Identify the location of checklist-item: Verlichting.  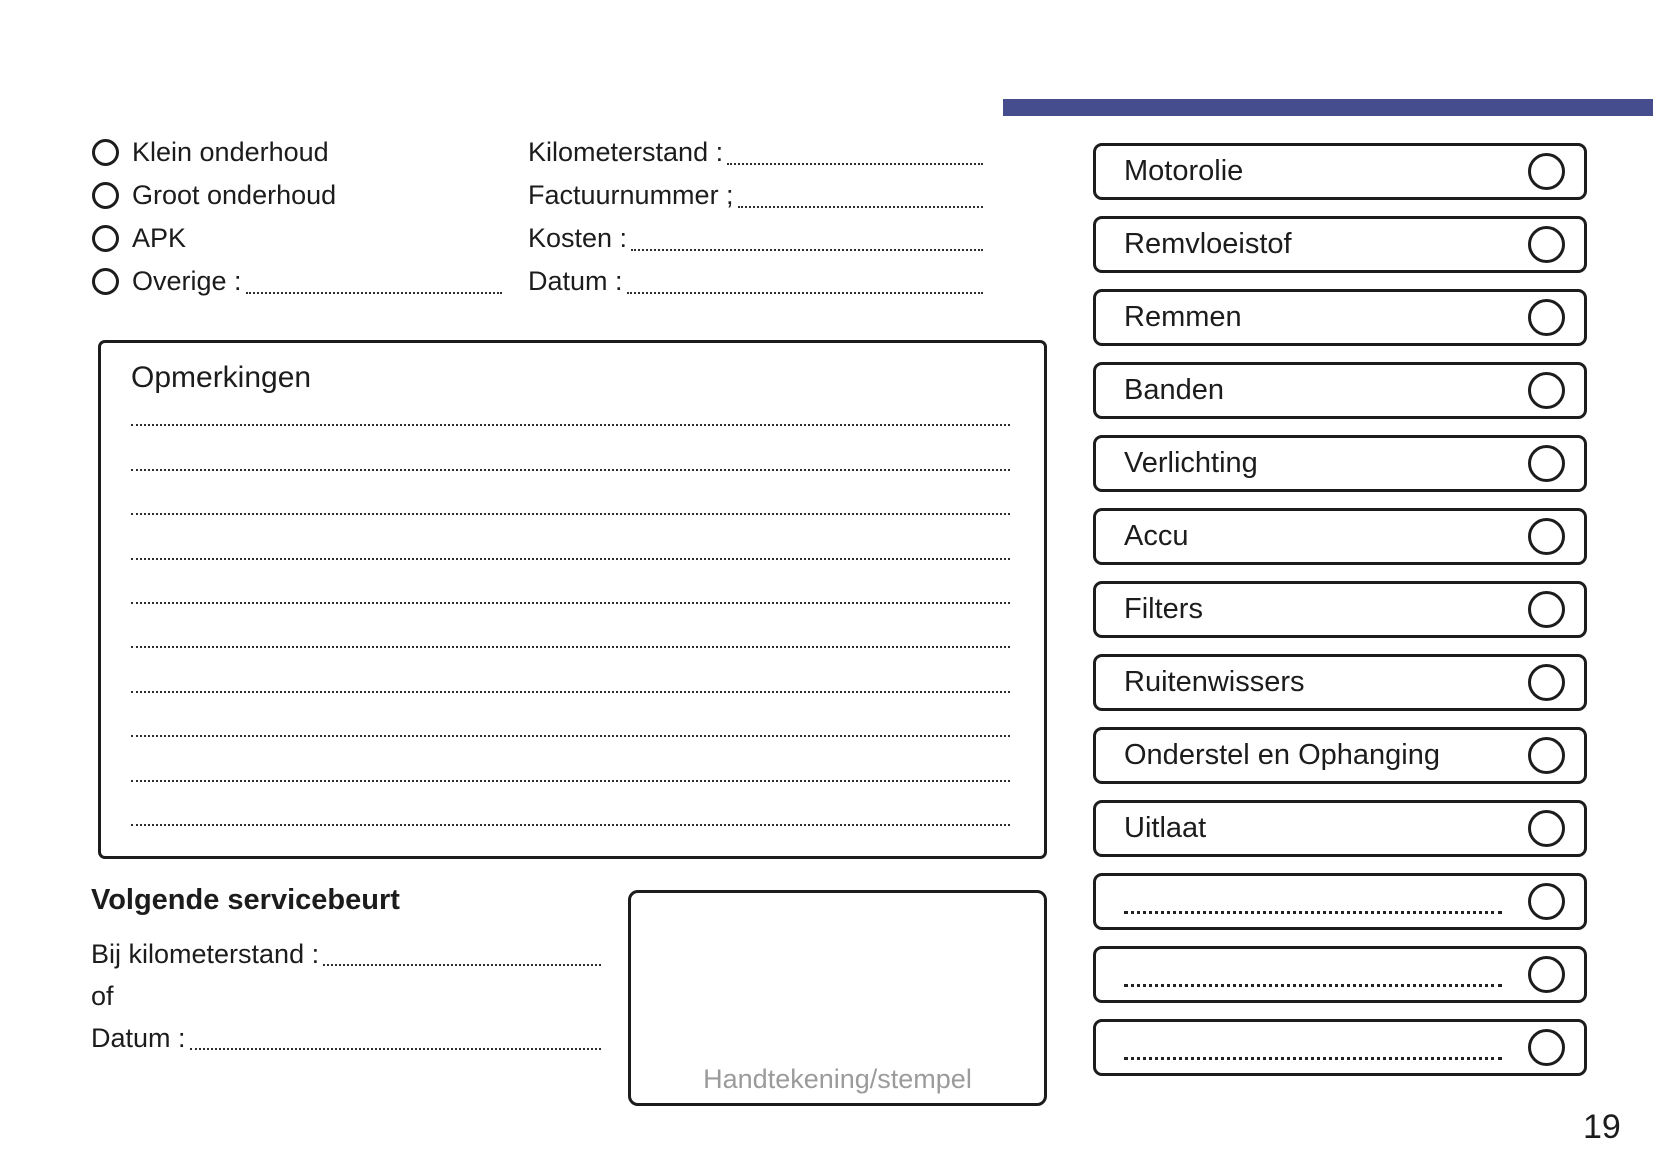
(1340, 463).